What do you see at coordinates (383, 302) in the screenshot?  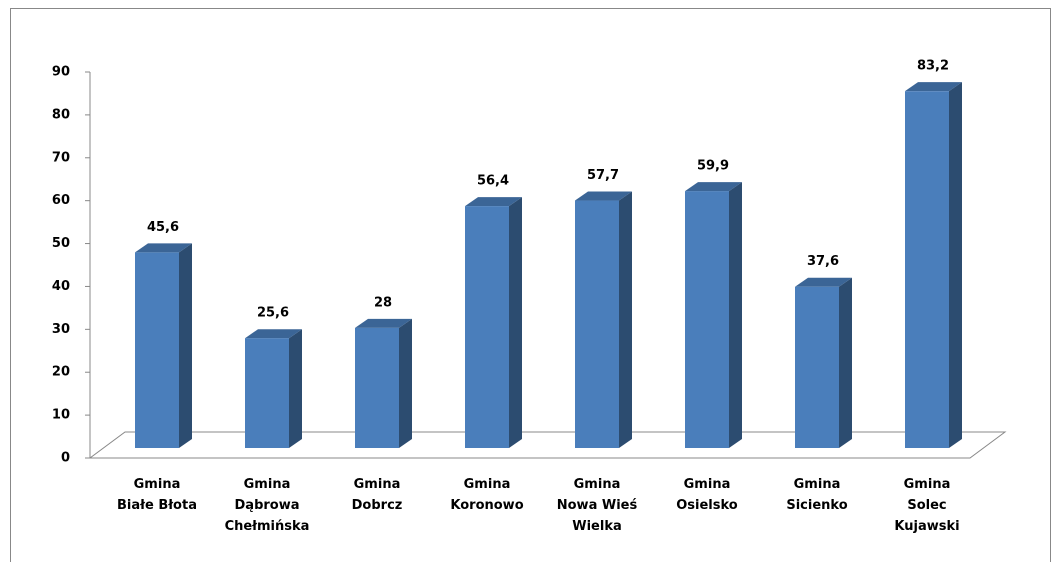 I see `data-label: 28` at bounding box center [383, 302].